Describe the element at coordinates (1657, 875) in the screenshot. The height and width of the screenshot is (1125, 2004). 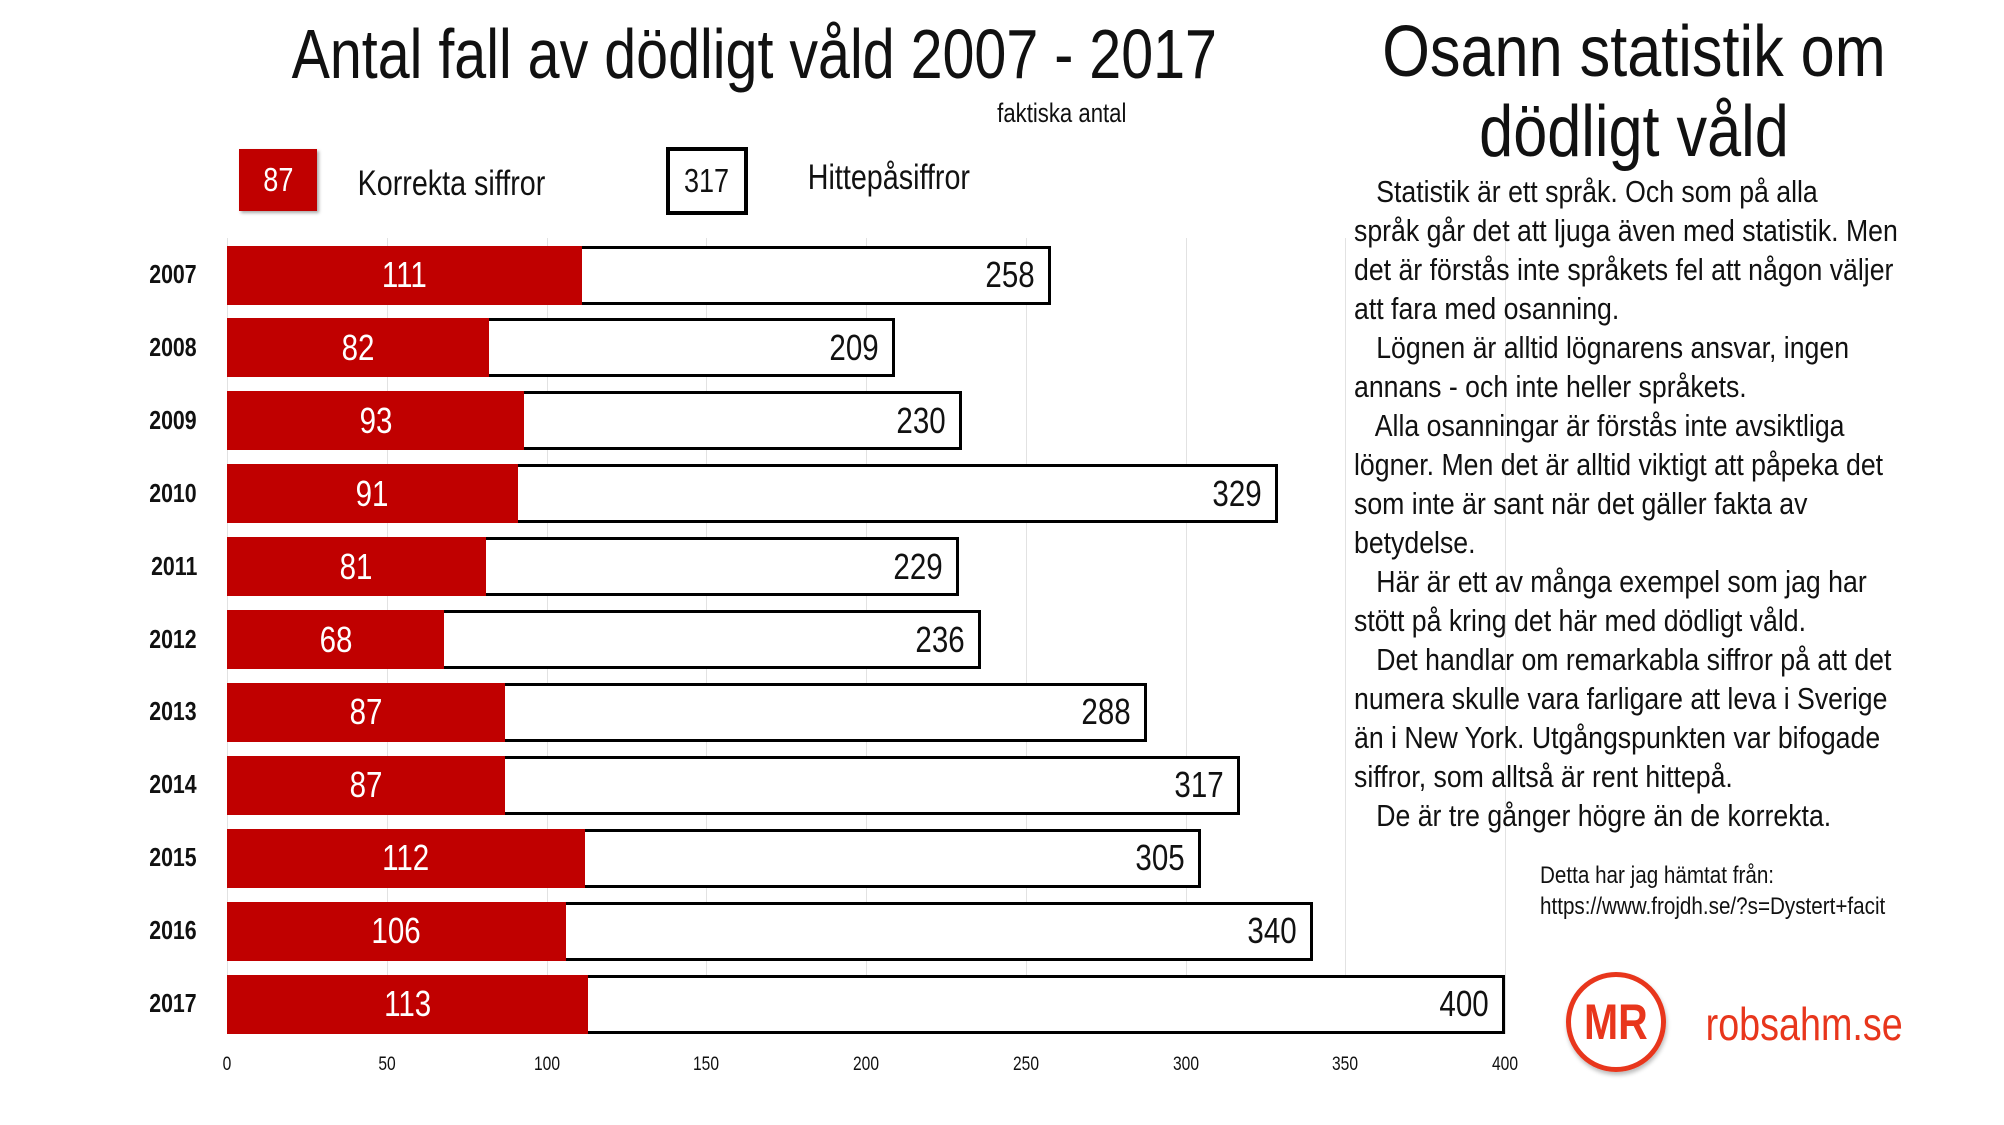
I see `source-label: Detta har jag hämtat från:` at that location.